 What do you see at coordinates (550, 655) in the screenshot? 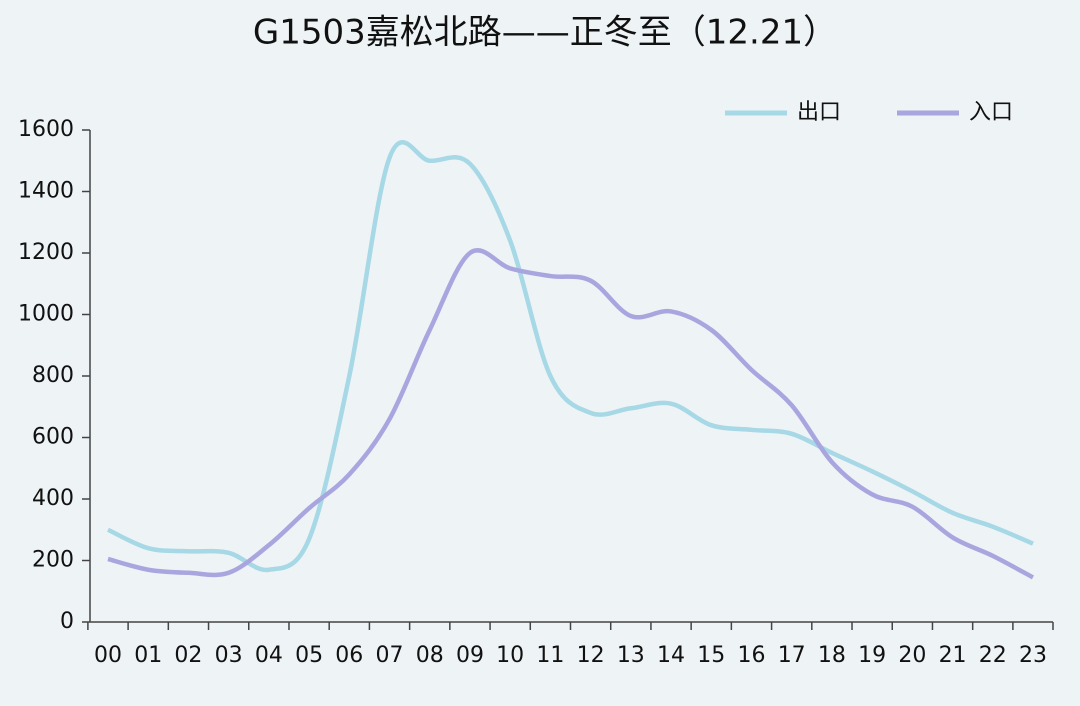
I see `x-tick-label: 11` at bounding box center [550, 655].